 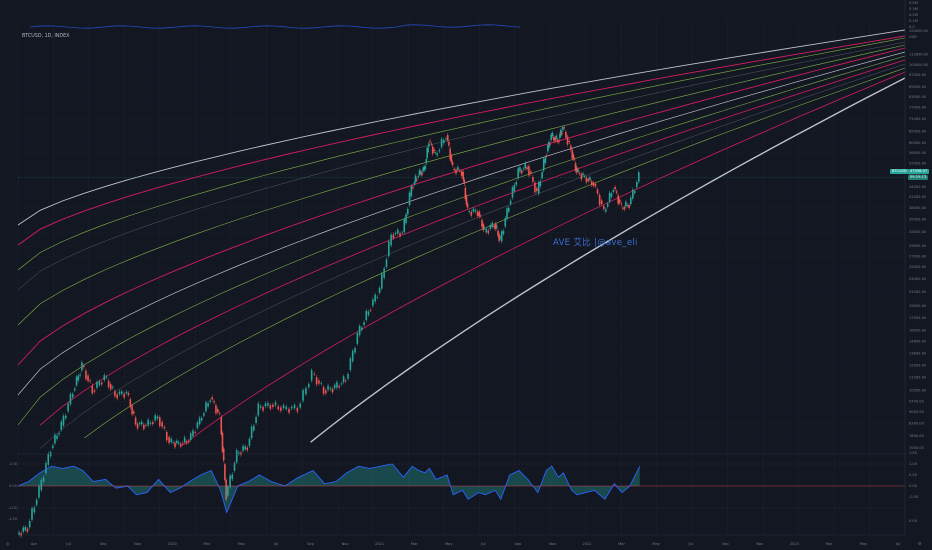 What do you see at coordinates (918, 331) in the screenshot?
I see `price-tick-label: 16000.00` at bounding box center [918, 331].